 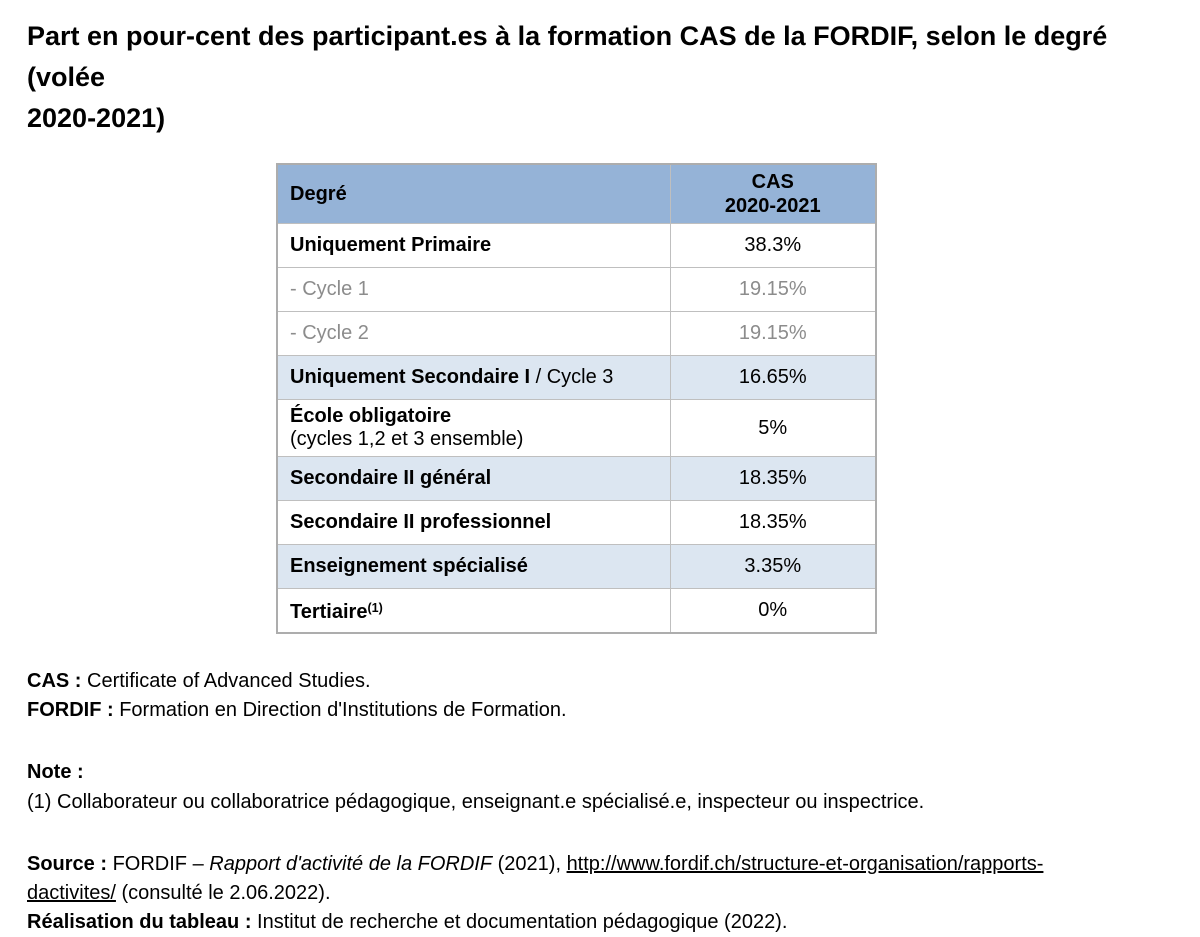 What do you see at coordinates (607, 681) in the screenshot?
I see `glossary-cas-line: CAS : Certificate of Advanced Studies.` at bounding box center [607, 681].